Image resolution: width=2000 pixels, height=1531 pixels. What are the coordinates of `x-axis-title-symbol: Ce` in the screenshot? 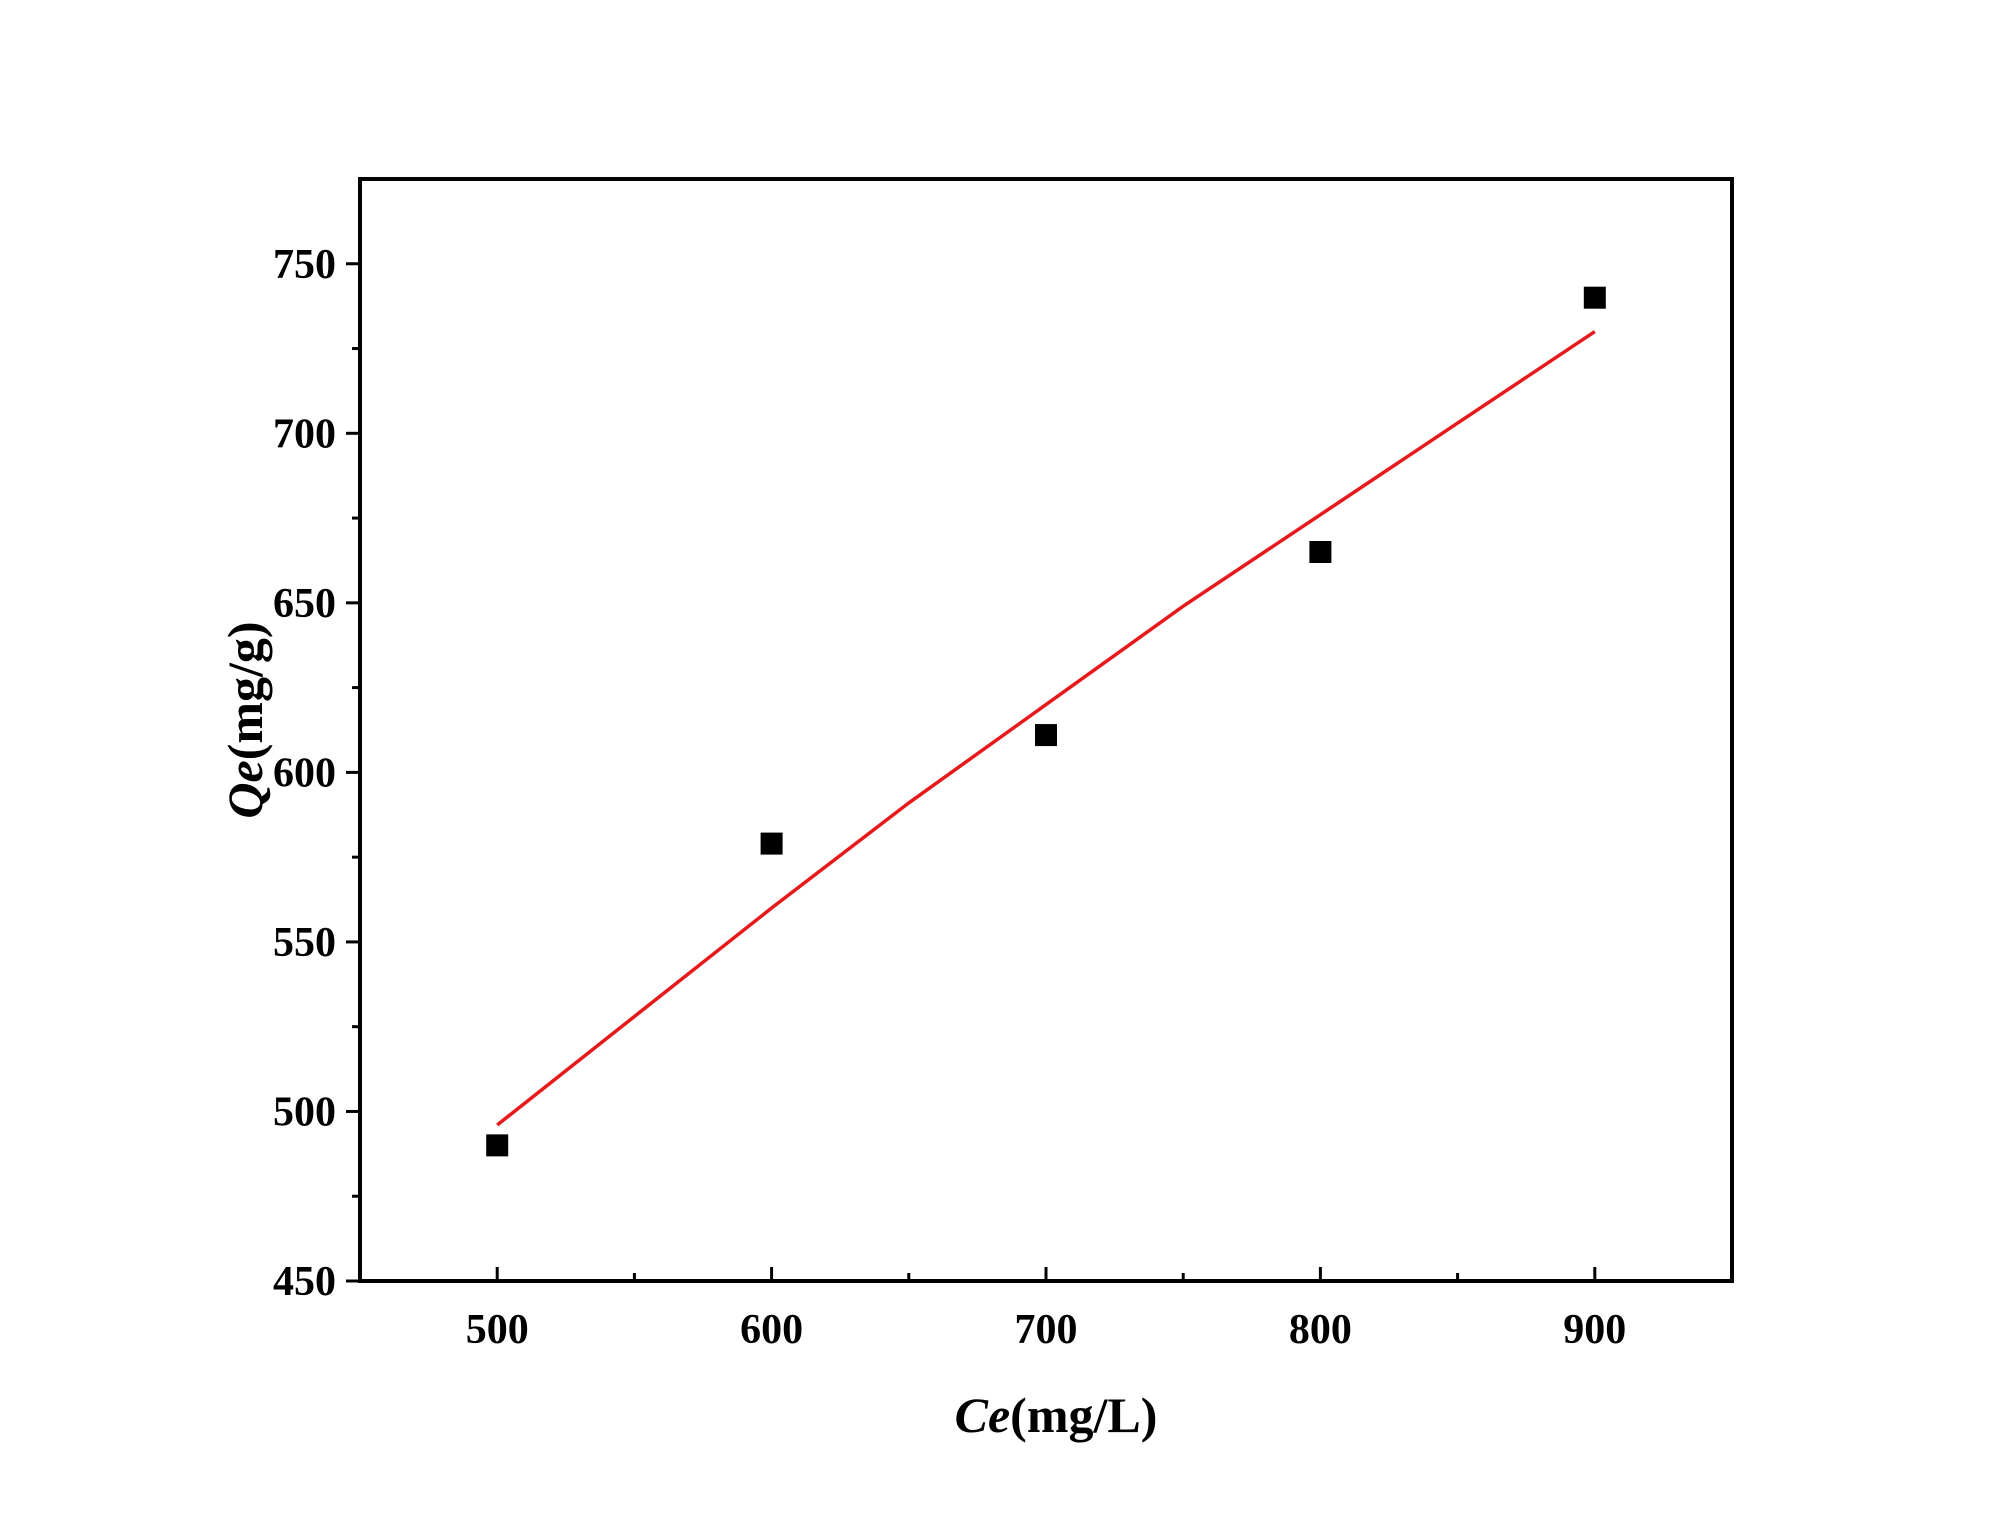 It's located at (983, 1415).